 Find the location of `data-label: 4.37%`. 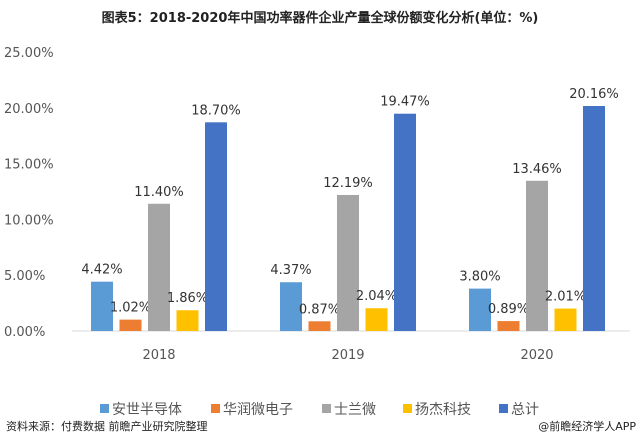

data-label: 4.37% is located at coordinates (290, 270).